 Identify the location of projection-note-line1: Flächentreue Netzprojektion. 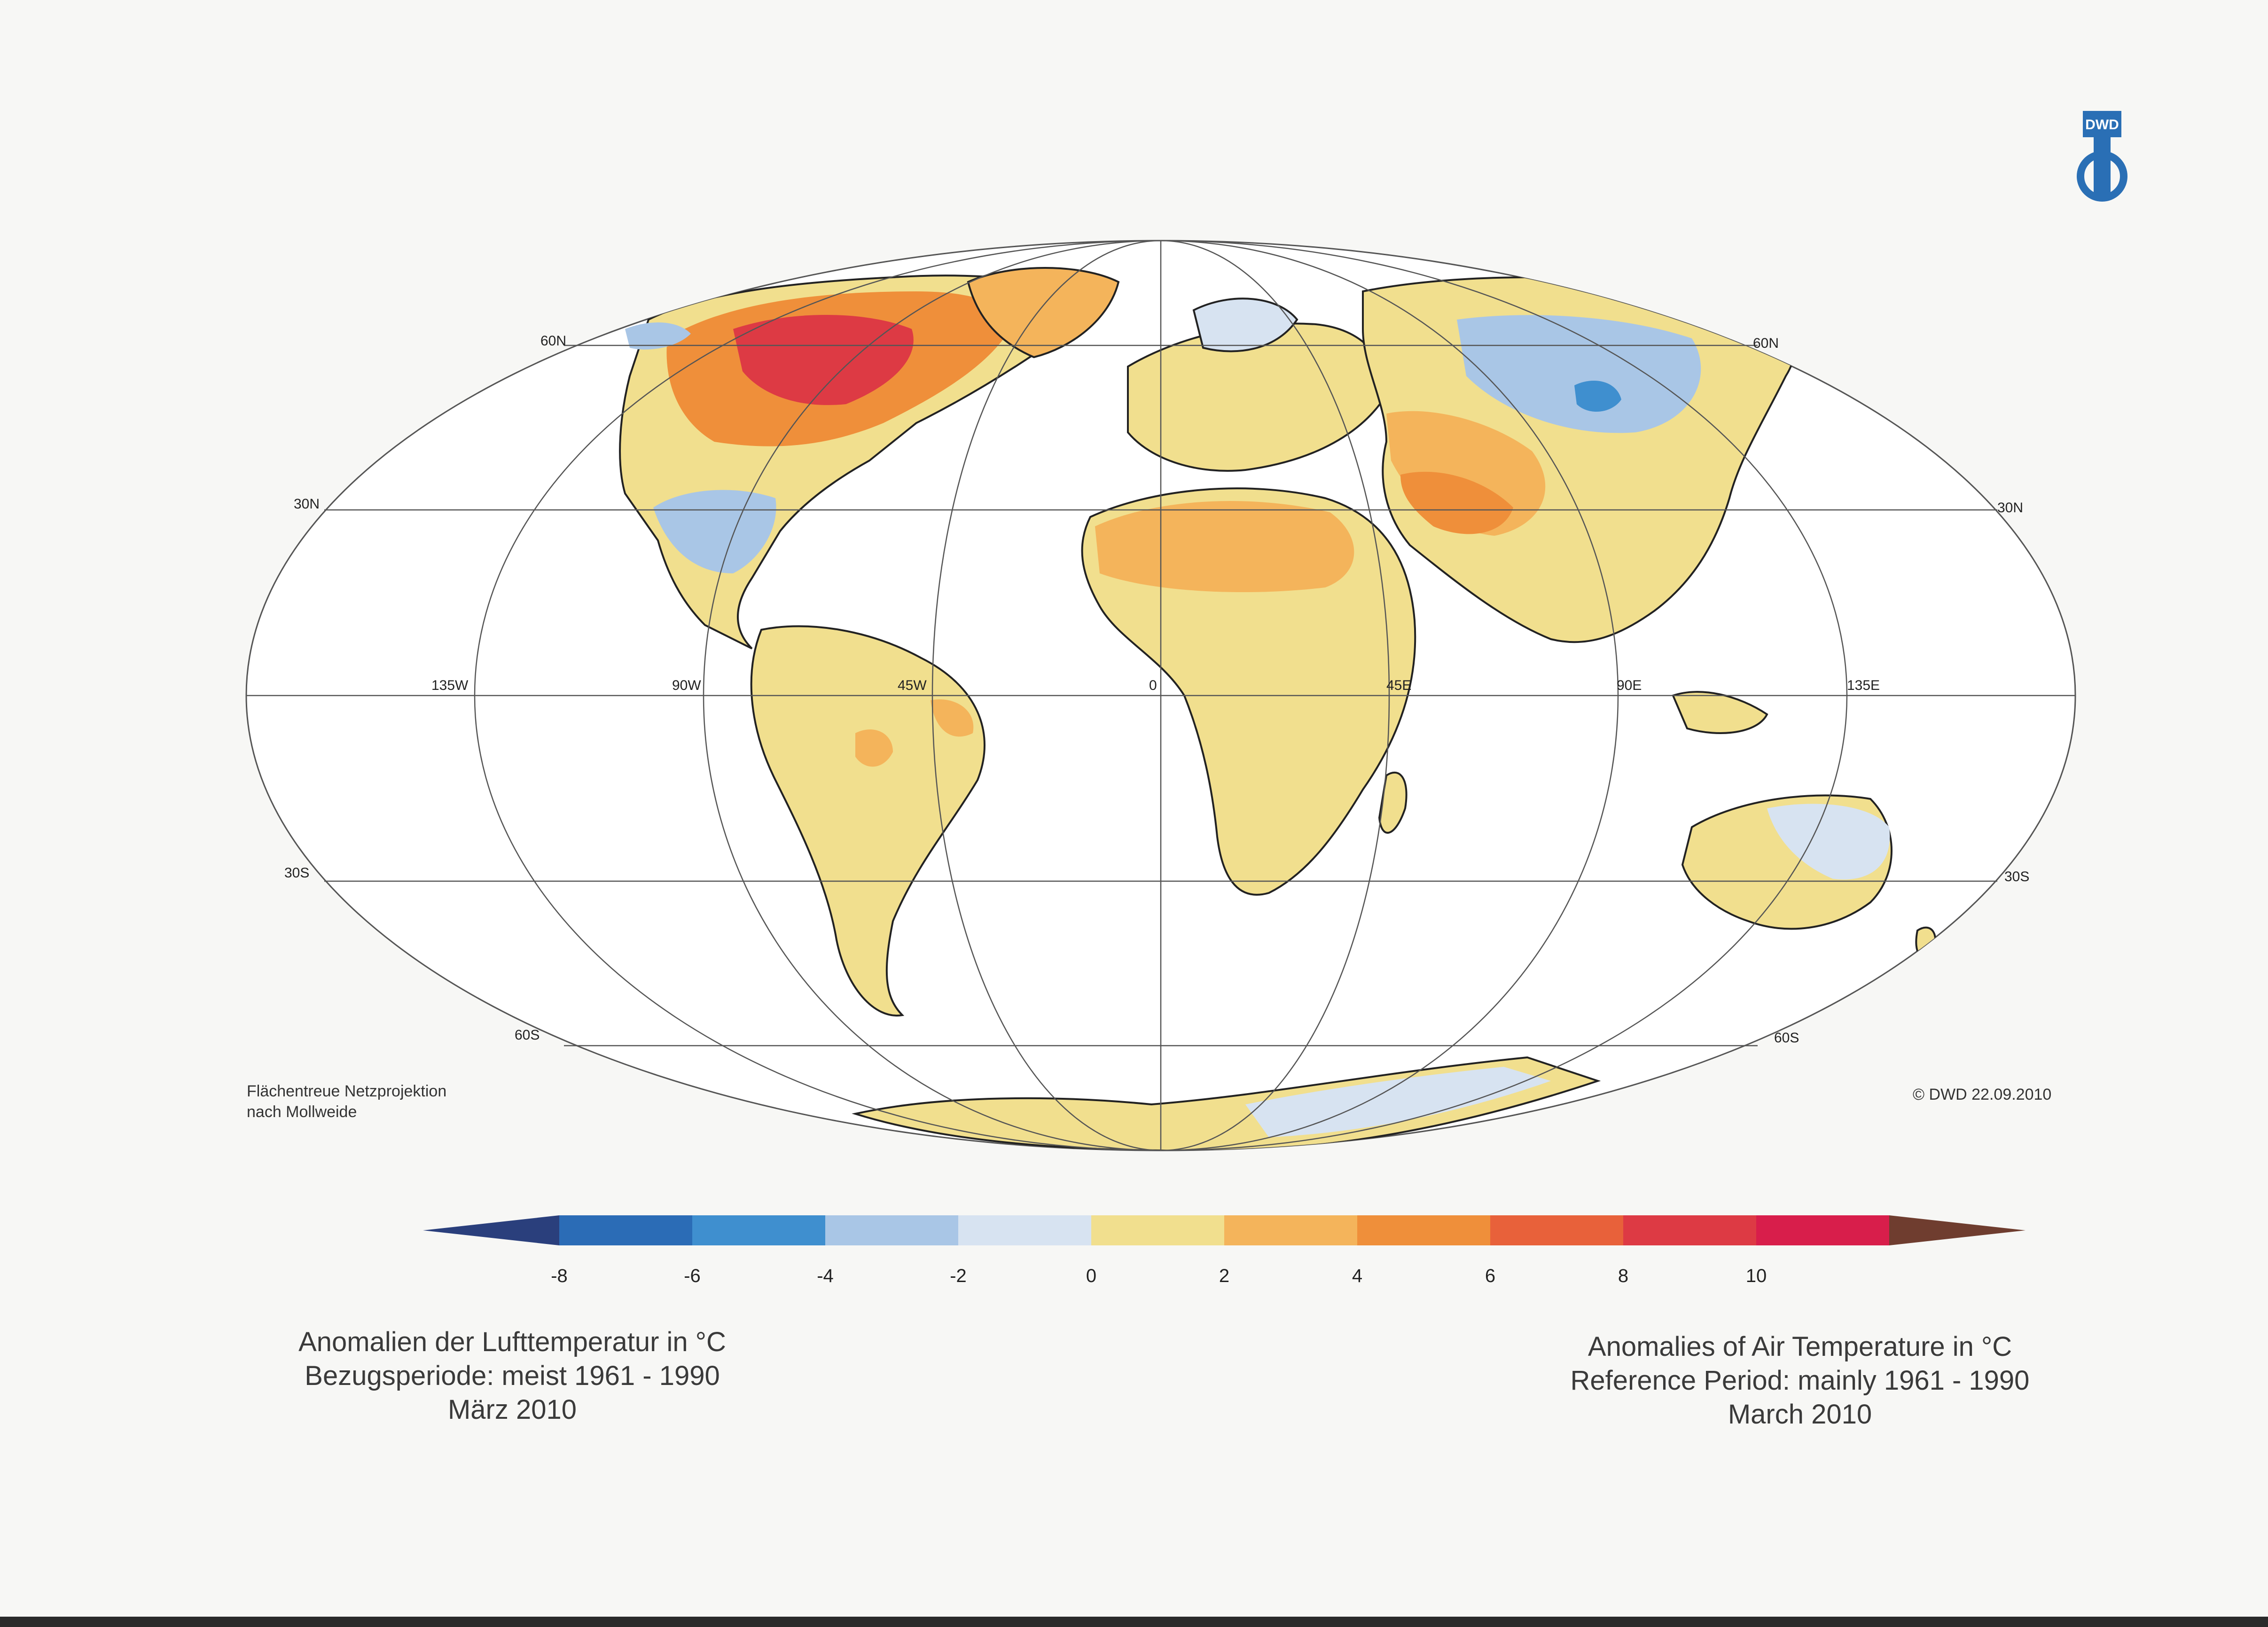
(347, 1091).